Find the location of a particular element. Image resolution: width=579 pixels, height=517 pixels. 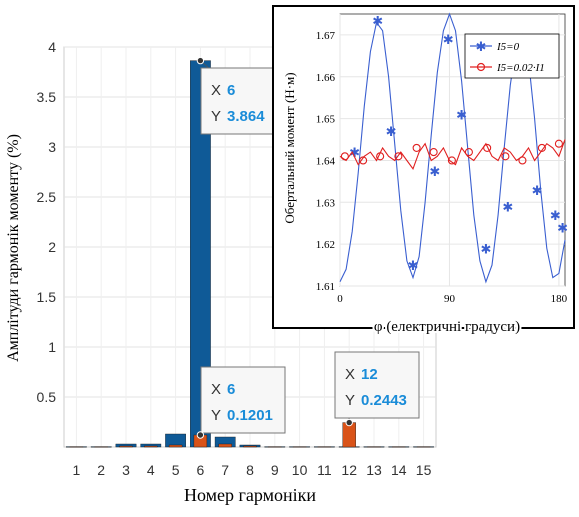

main-x-tick-label: 10 is located at coordinates (300, 470).